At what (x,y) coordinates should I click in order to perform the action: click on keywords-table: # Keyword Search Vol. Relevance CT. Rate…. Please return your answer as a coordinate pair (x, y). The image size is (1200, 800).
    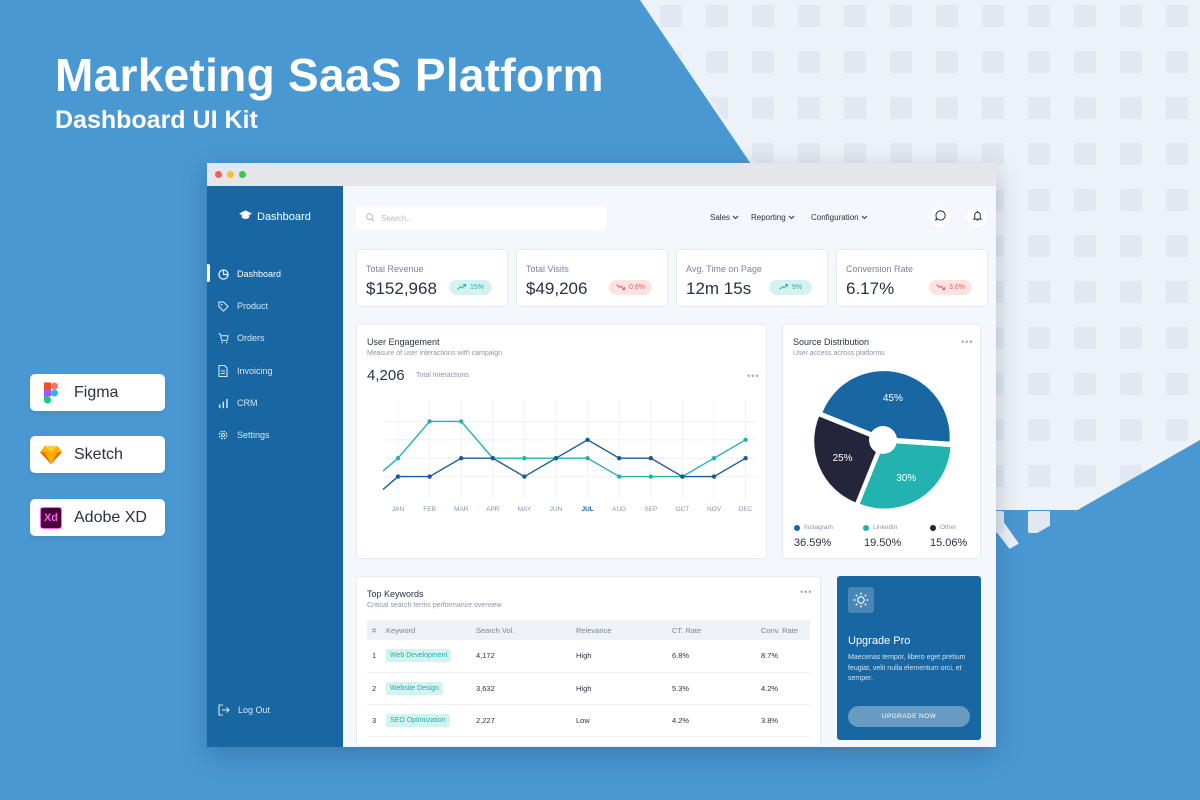
    Looking at the image, I should click on (588, 678).